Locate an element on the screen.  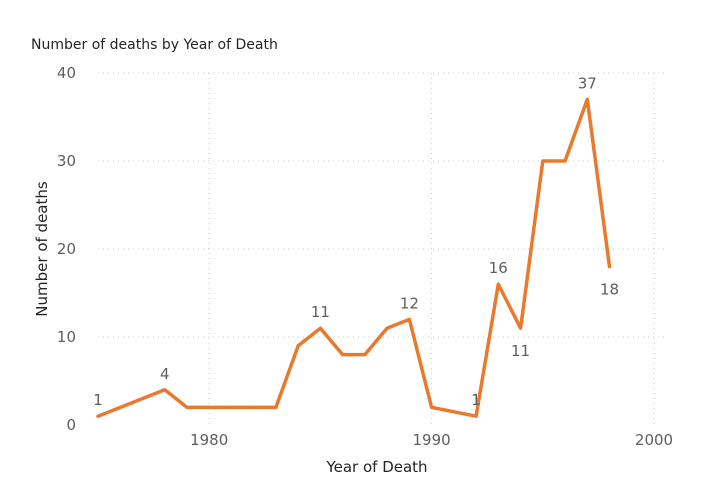
y-tick-label: 20 is located at coordinates (66, 249).